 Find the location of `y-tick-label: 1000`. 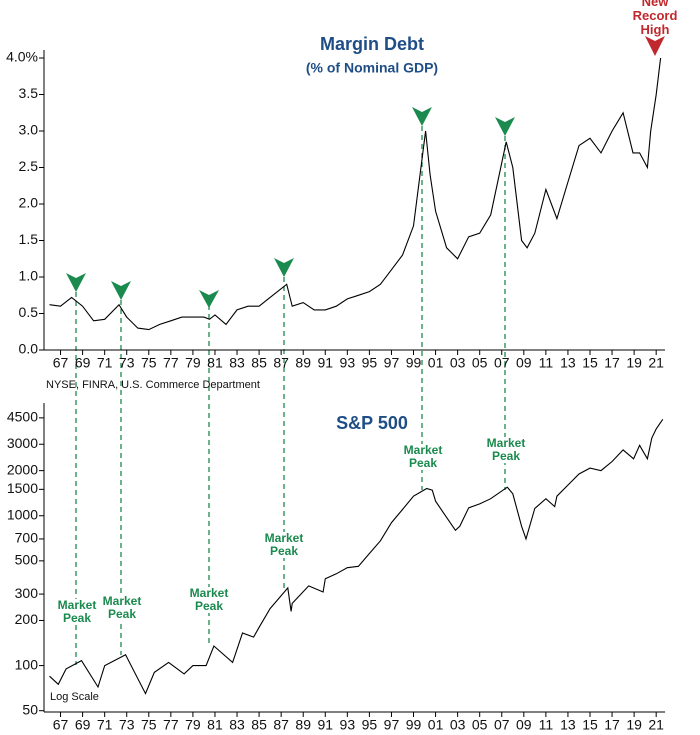

y-tick-label: 1000 is located at coordinates (22, 514).